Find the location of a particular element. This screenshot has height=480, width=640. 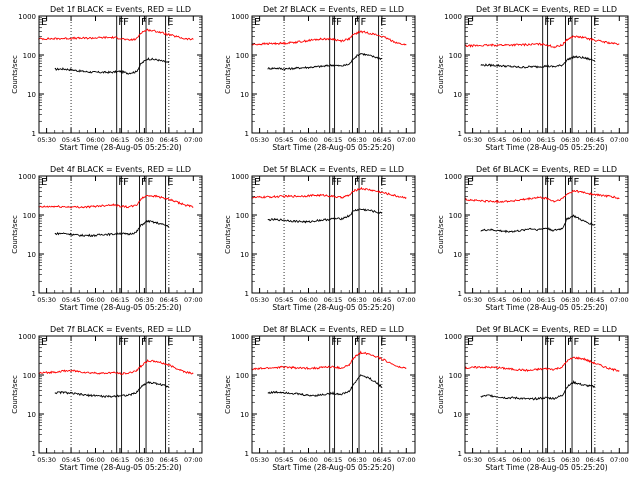

panel-title: Det 9f BLACK = Events, RED = LLD is located at coordinates (546, 329).